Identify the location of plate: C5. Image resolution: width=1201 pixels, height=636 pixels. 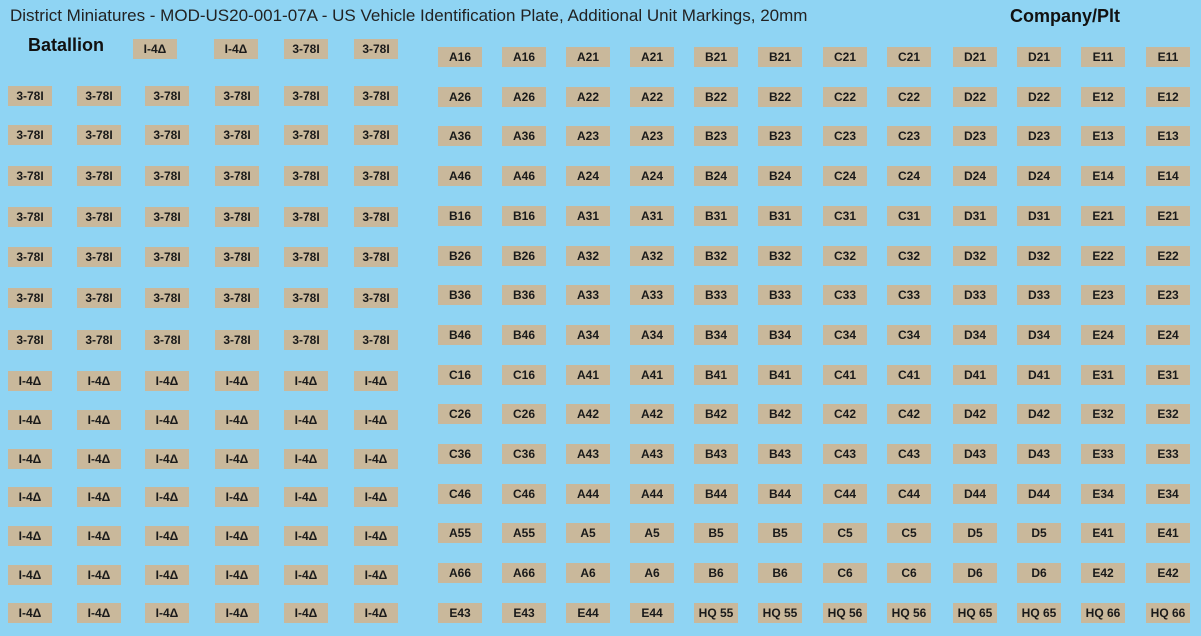
(845, 533).